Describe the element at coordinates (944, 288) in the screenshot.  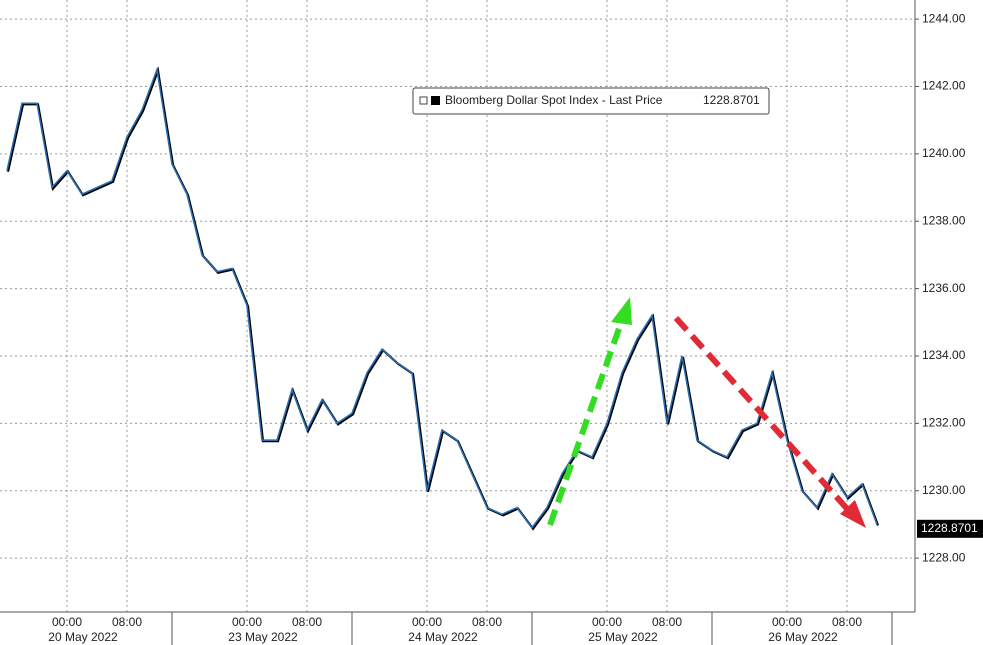
I see `y-tick-label: 1236.00` at that location.